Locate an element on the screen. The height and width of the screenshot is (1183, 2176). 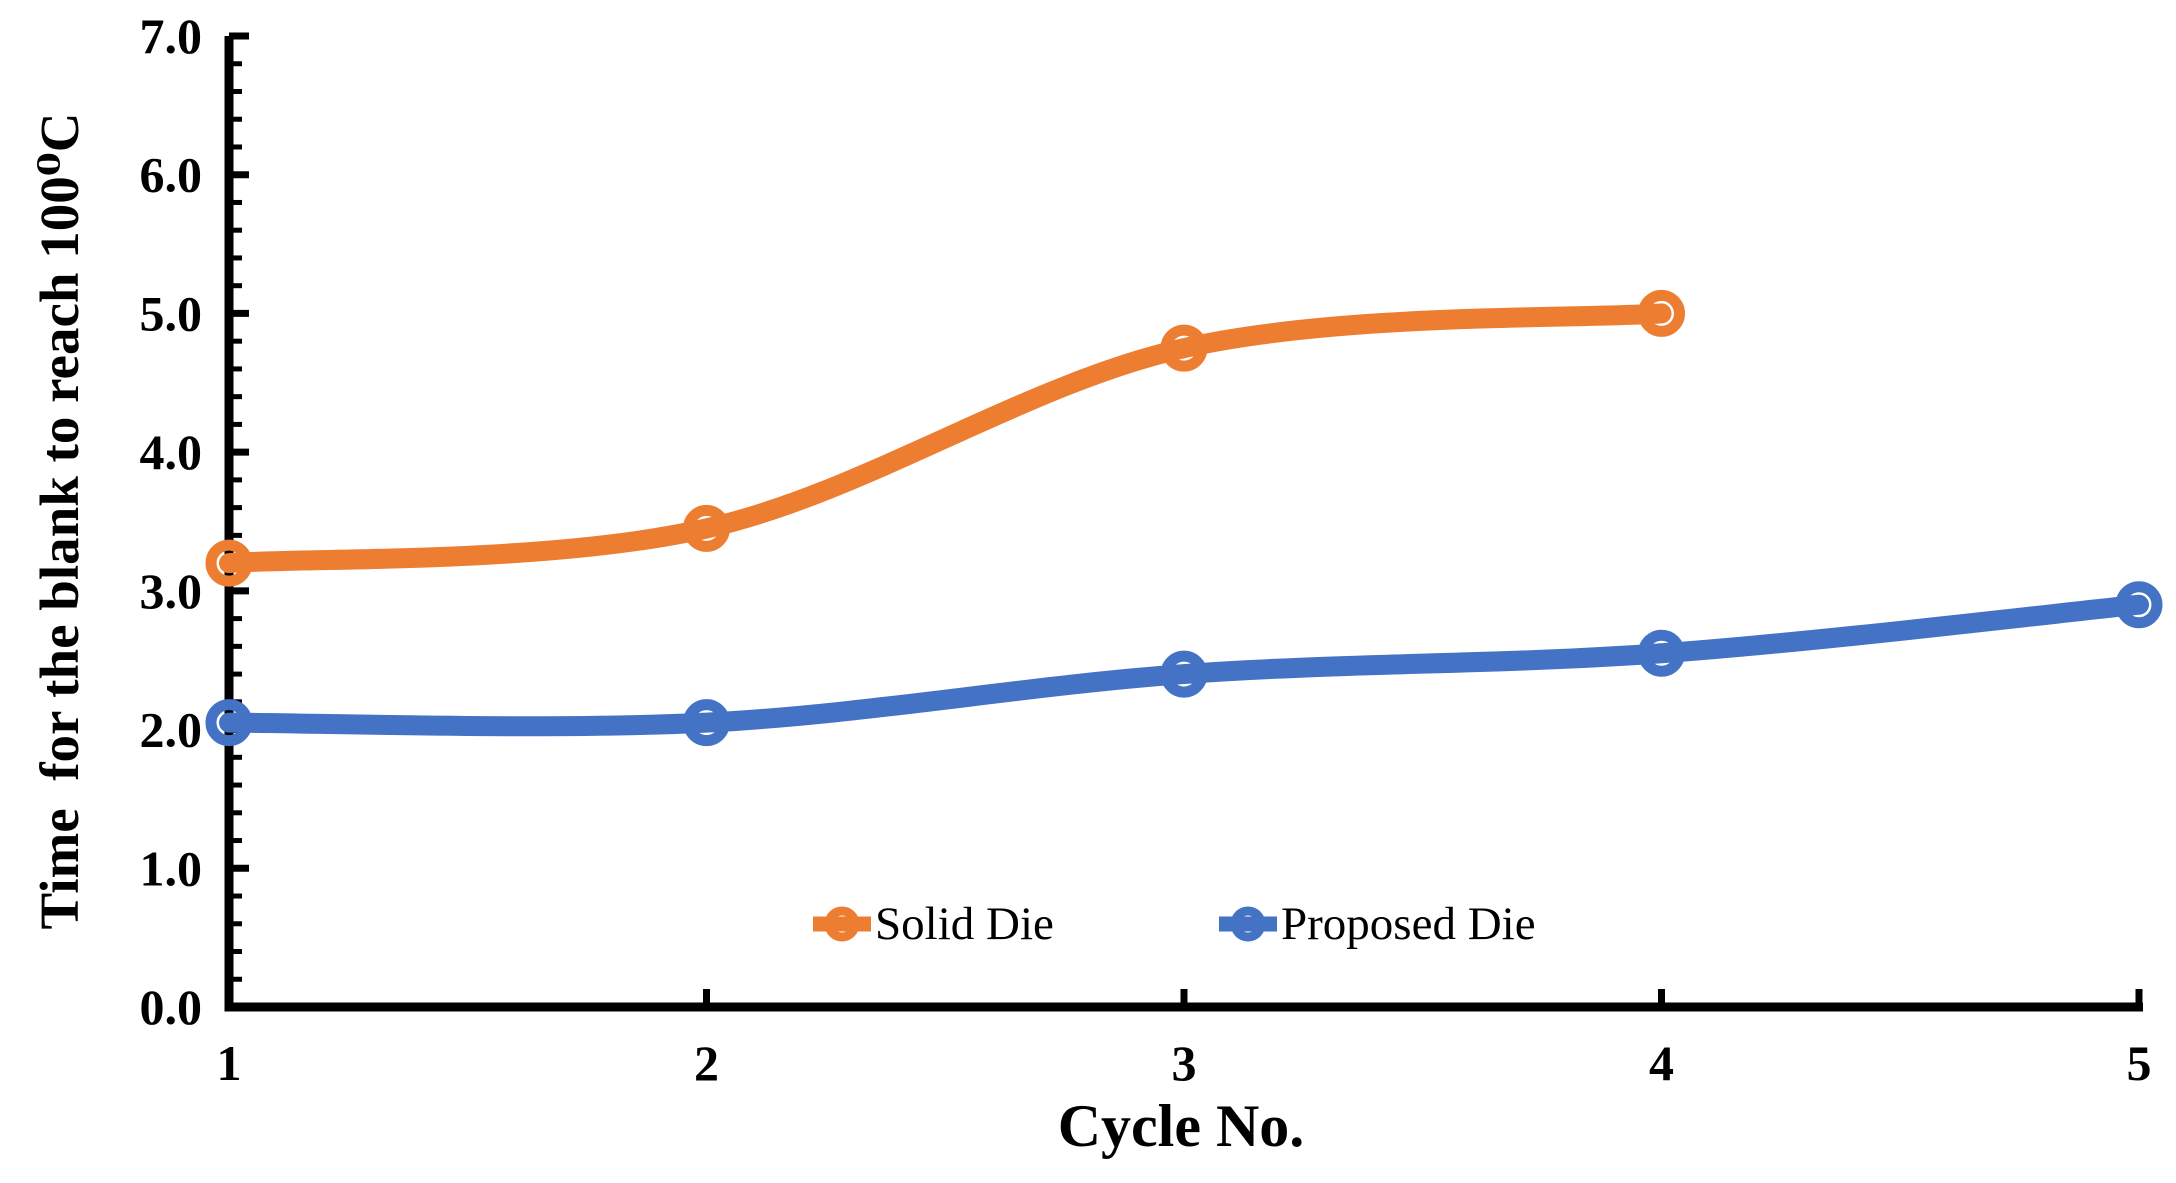
series-line-proposed-die is located at coordinates (1184, 665).